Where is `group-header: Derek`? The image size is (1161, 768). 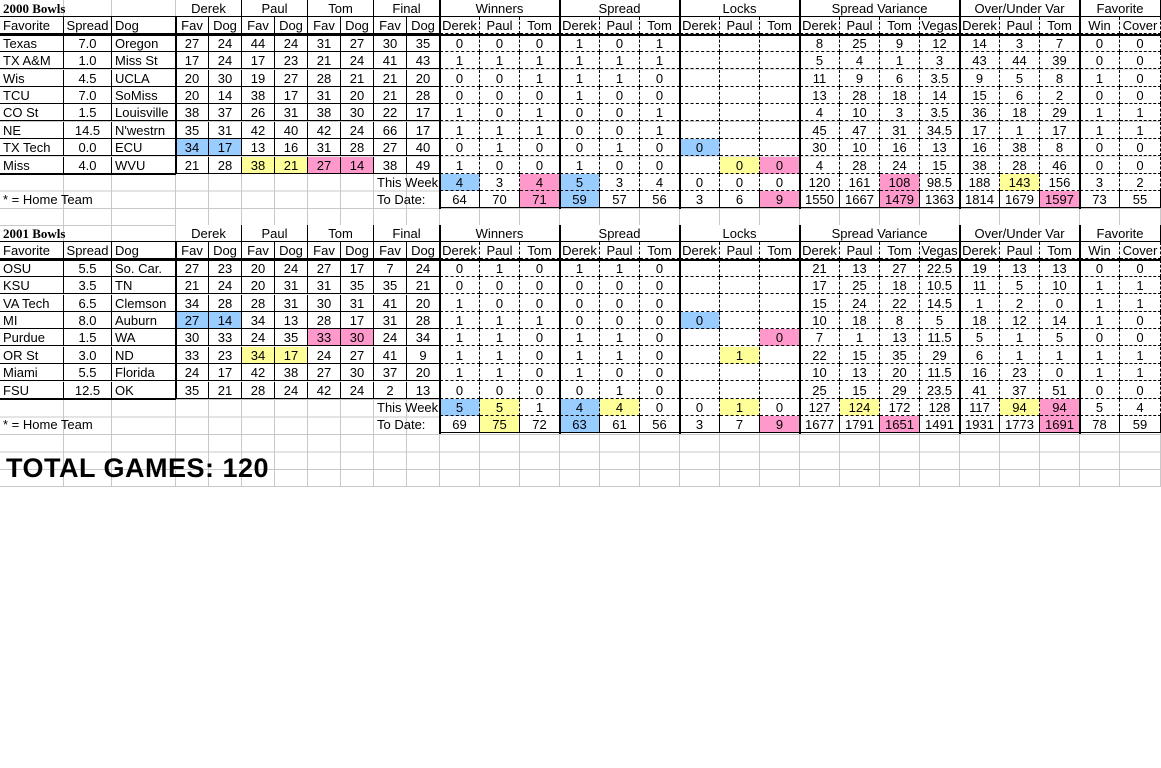 group-header: Derek is located at coordinates (209, 8).